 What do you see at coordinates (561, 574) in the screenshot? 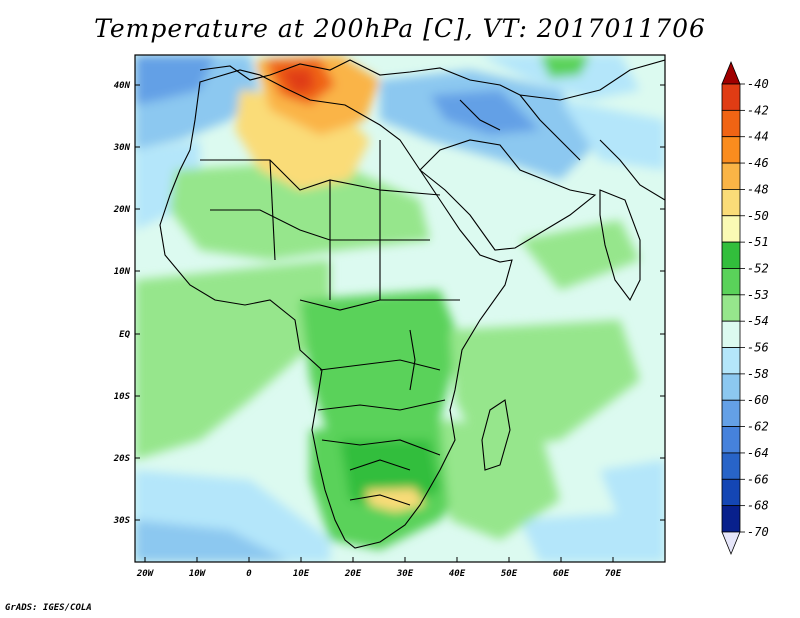
I see `lon-label: 60E` at bounding box center [561, 574].